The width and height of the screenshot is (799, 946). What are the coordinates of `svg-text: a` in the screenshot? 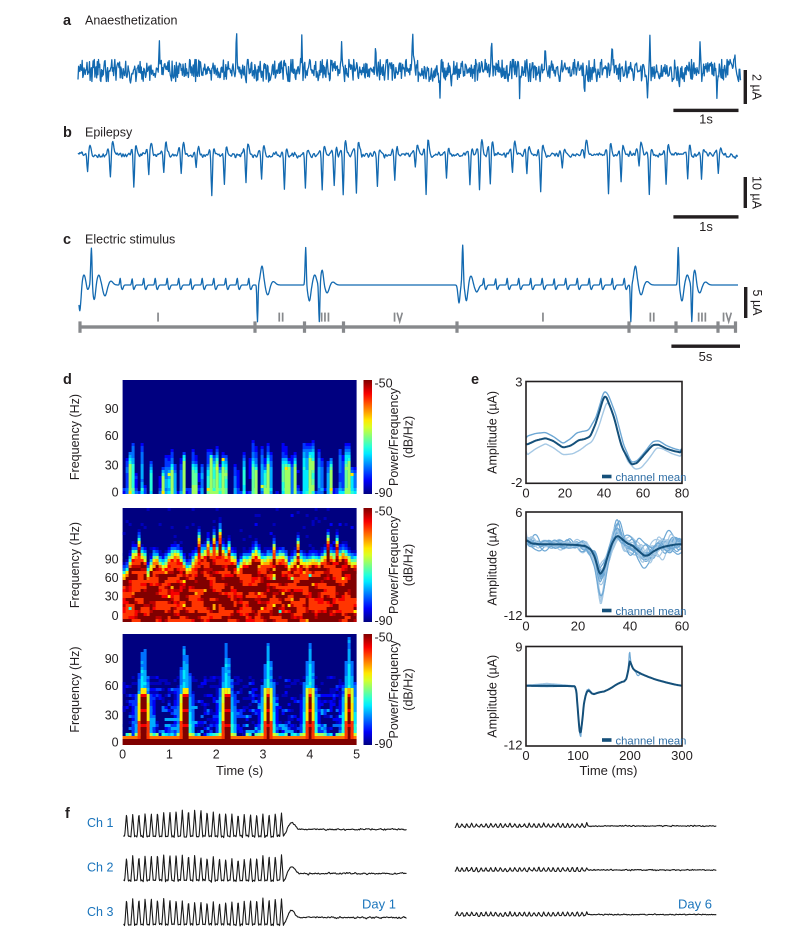 It's located at (67, 21).